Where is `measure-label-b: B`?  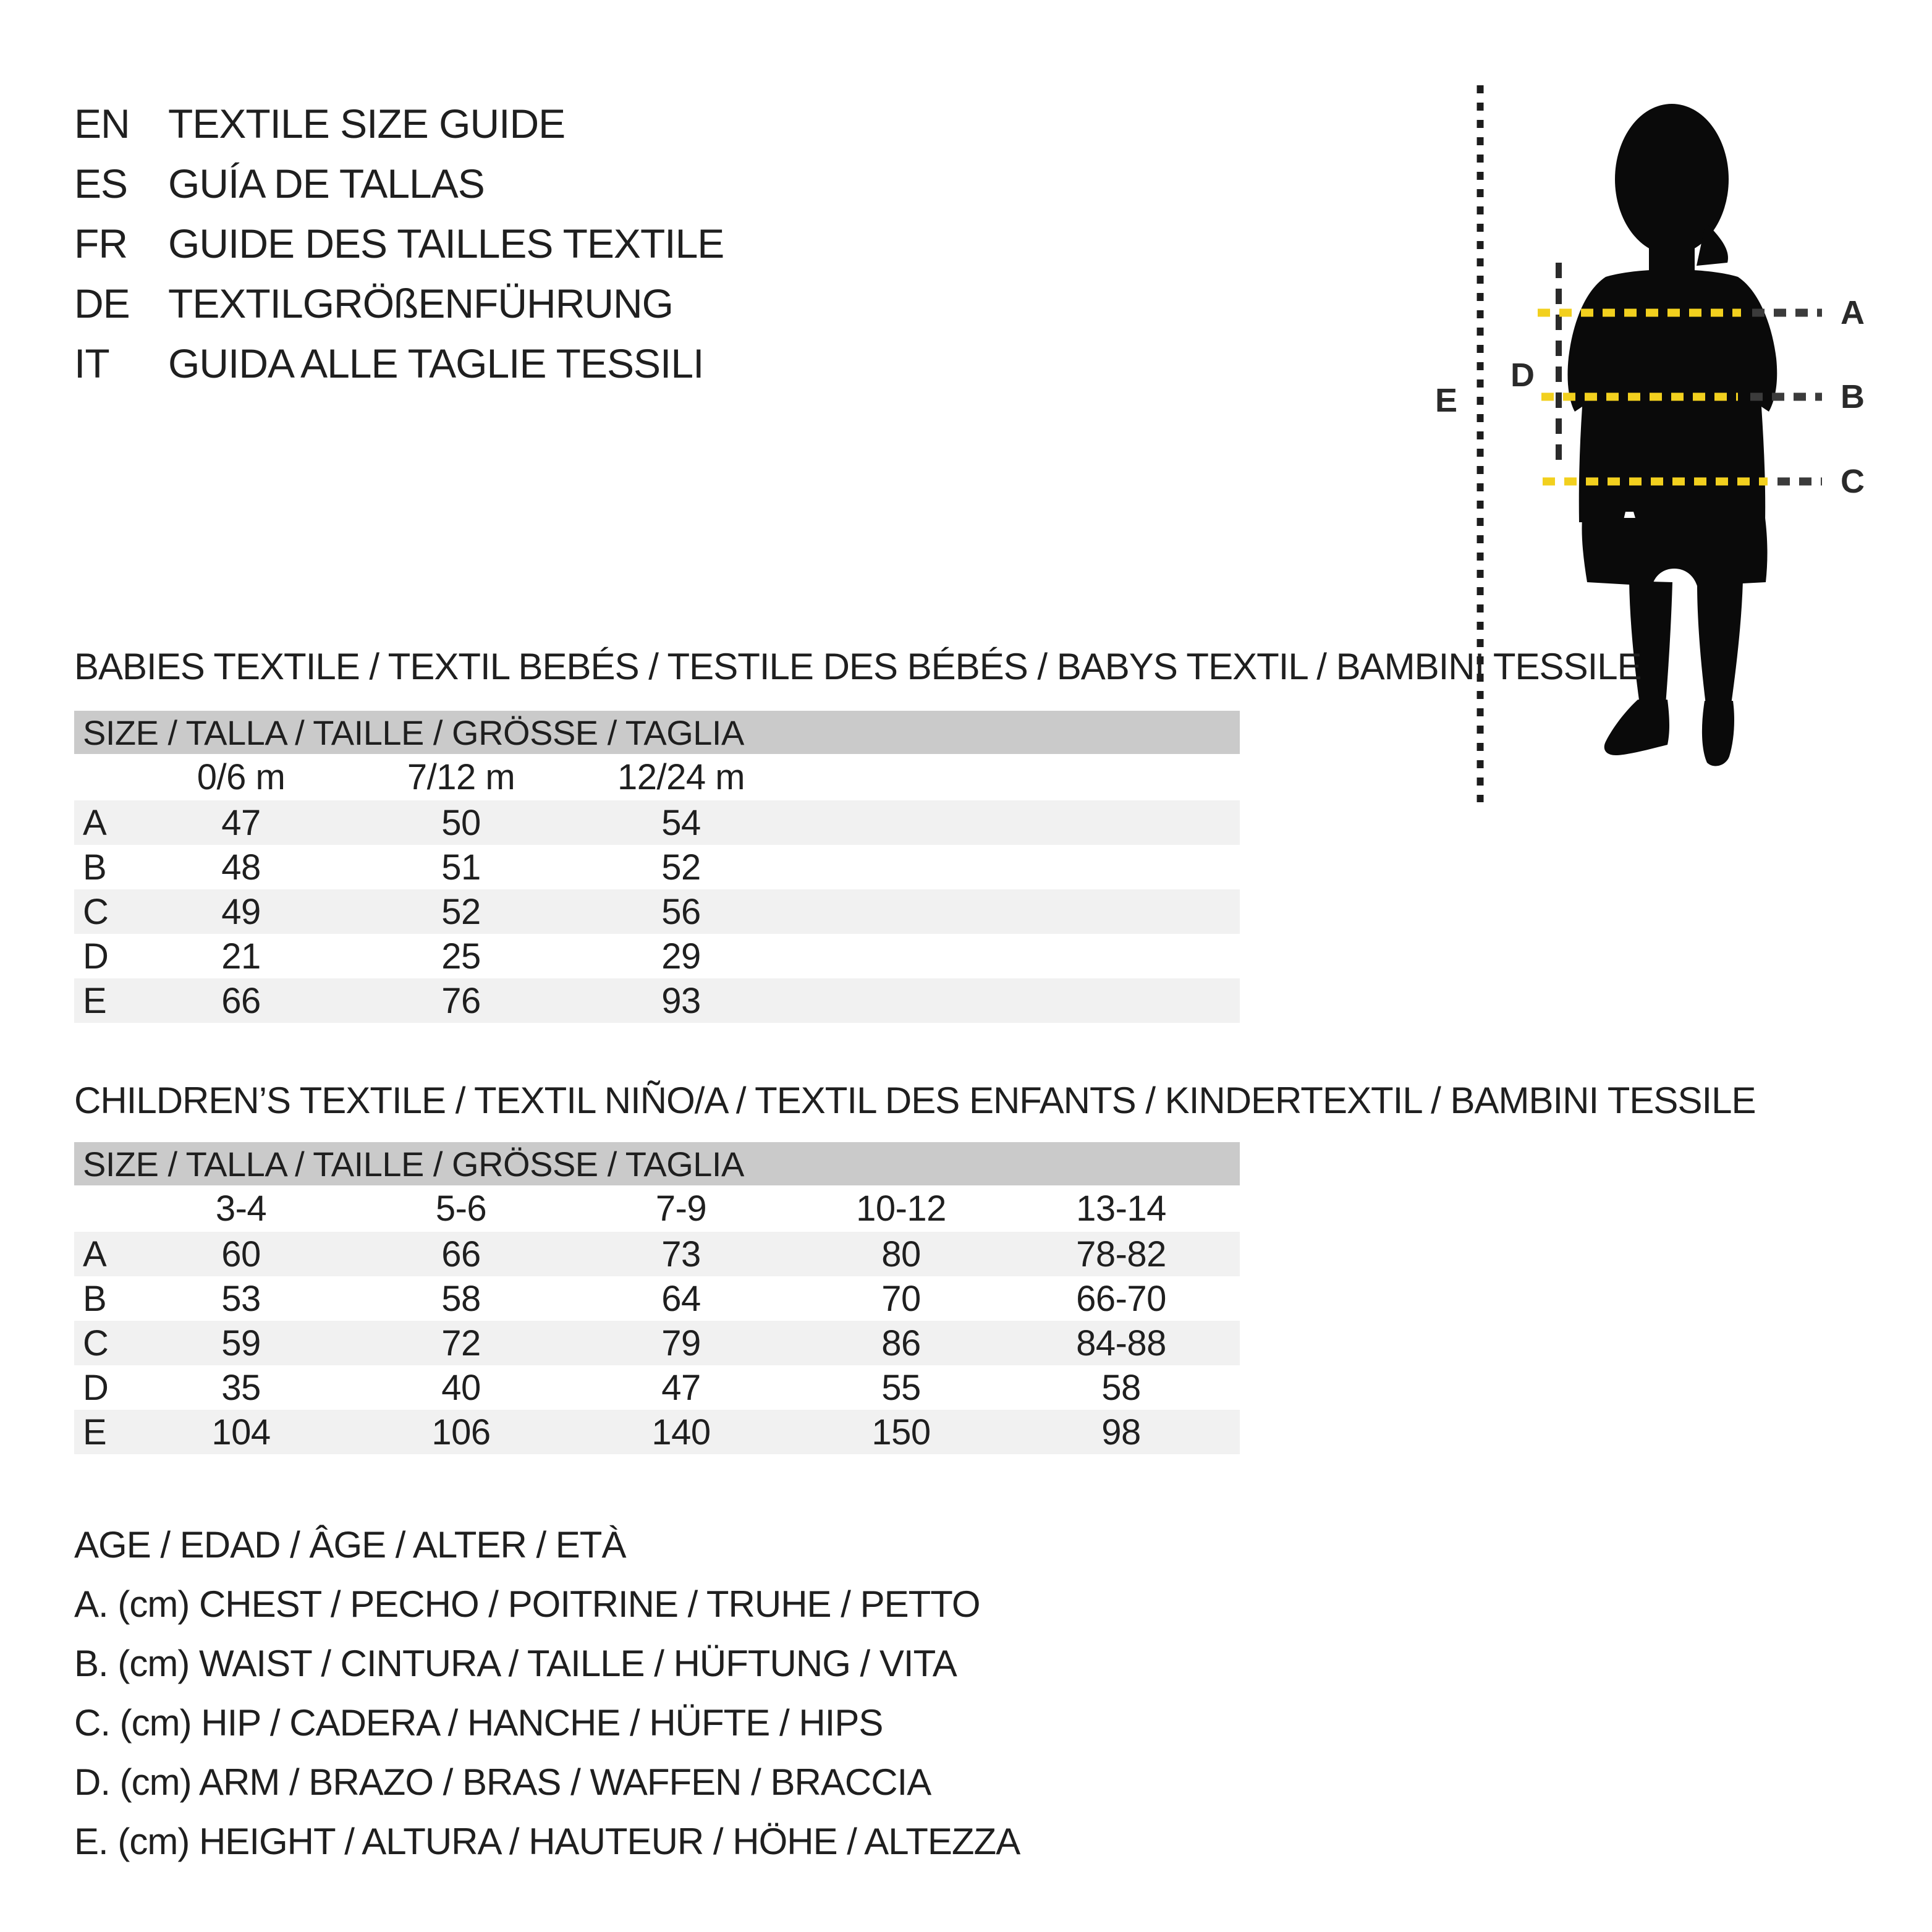
measure-label-b: B is located at coordinates (1853, 396).